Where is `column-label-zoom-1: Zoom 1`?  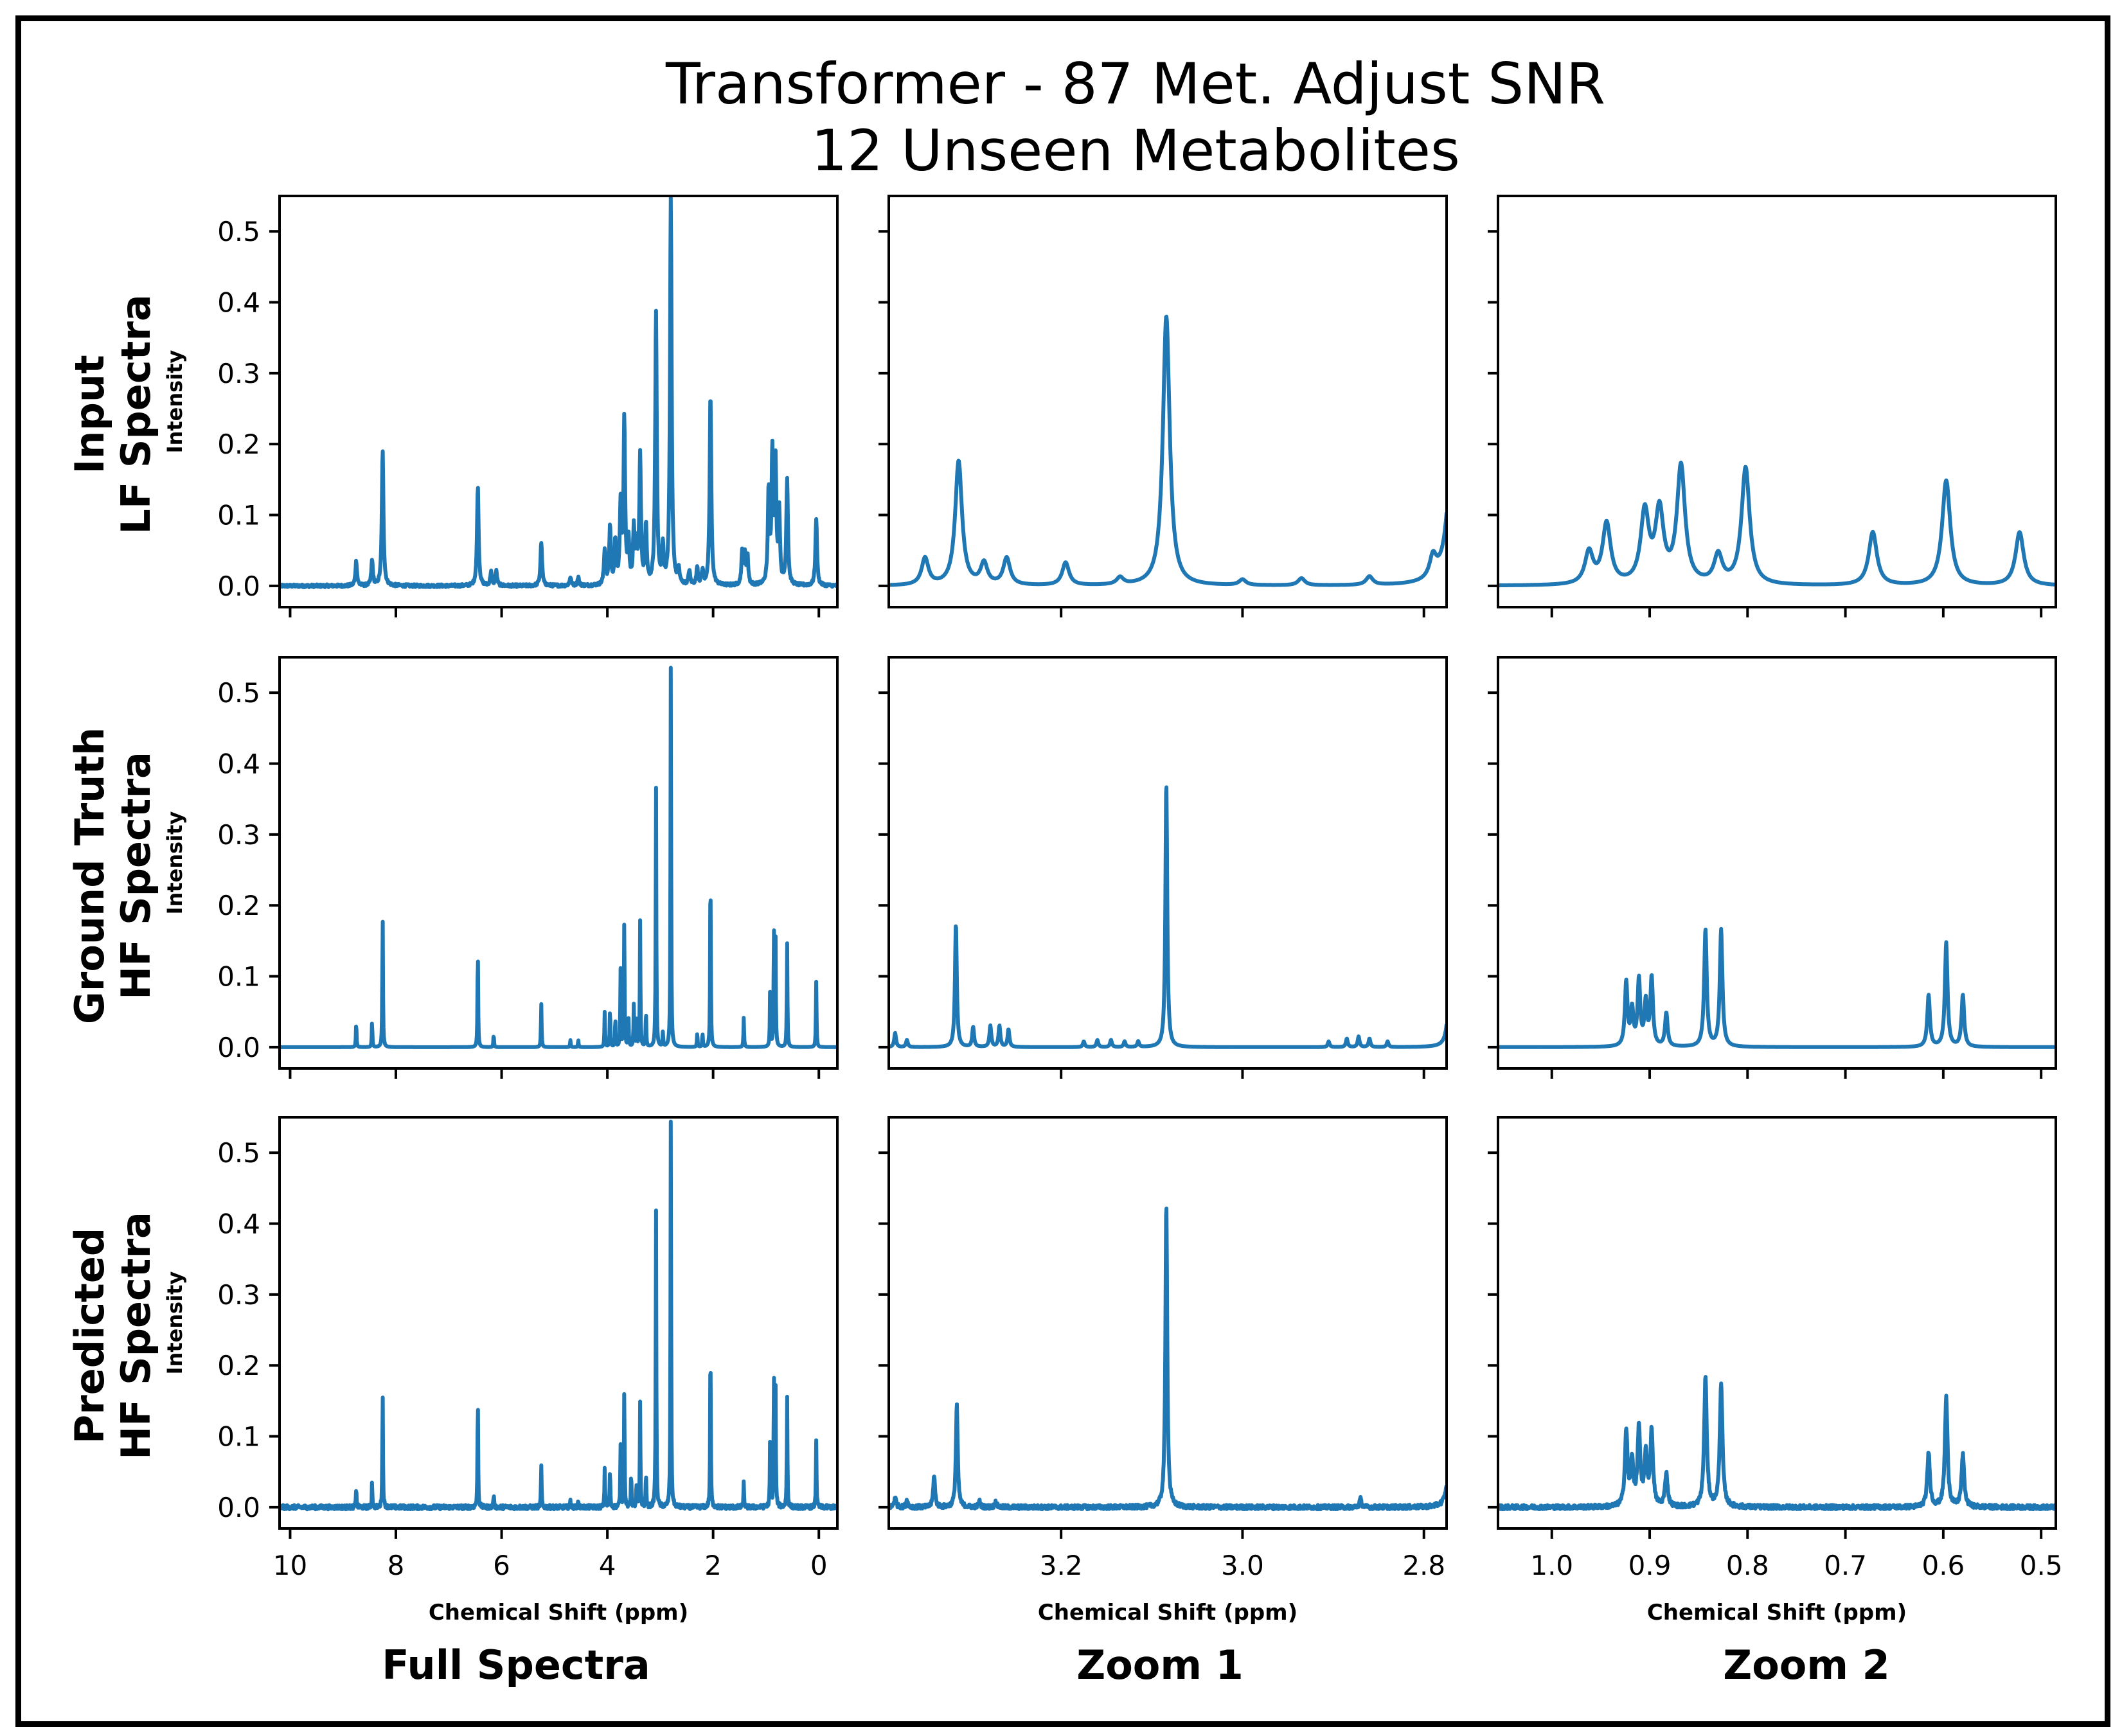 column-label-zoom-1: Zoom 1 is located at coordinates (1160, 1665).